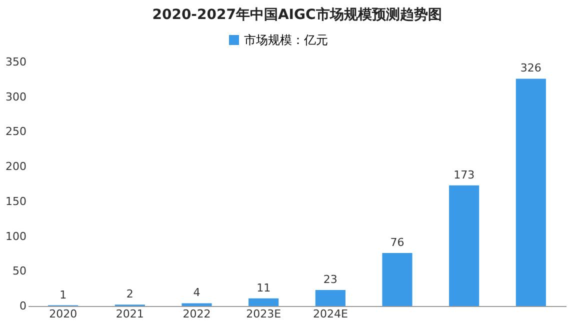 The width and height of the screenshot is (576, 327). What do you see at coordinates (16, 62) in the screenshot?
I see `y-tick-label: 350` at bounding box center [16, 62].